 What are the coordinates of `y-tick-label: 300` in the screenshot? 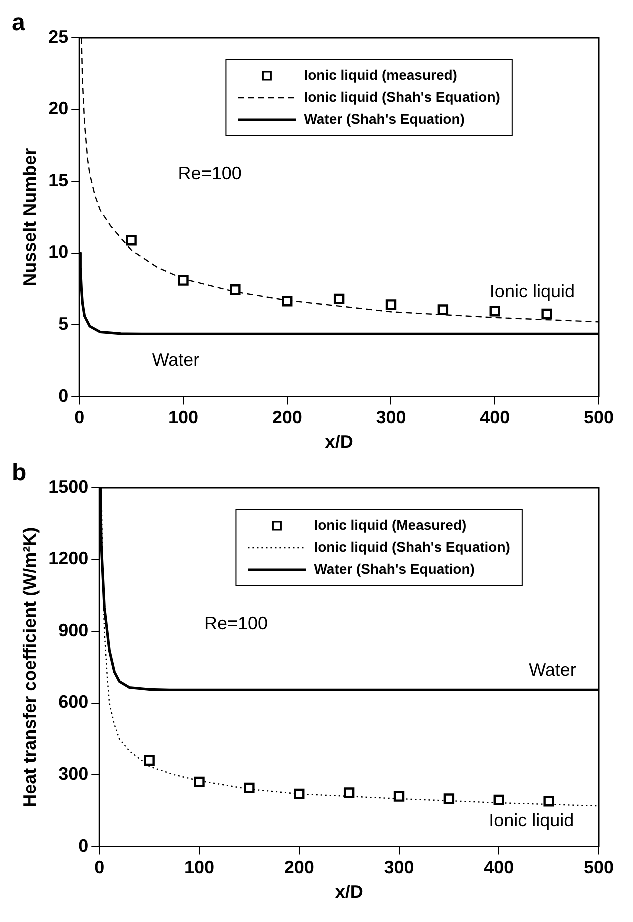 It's located at (73, 774).